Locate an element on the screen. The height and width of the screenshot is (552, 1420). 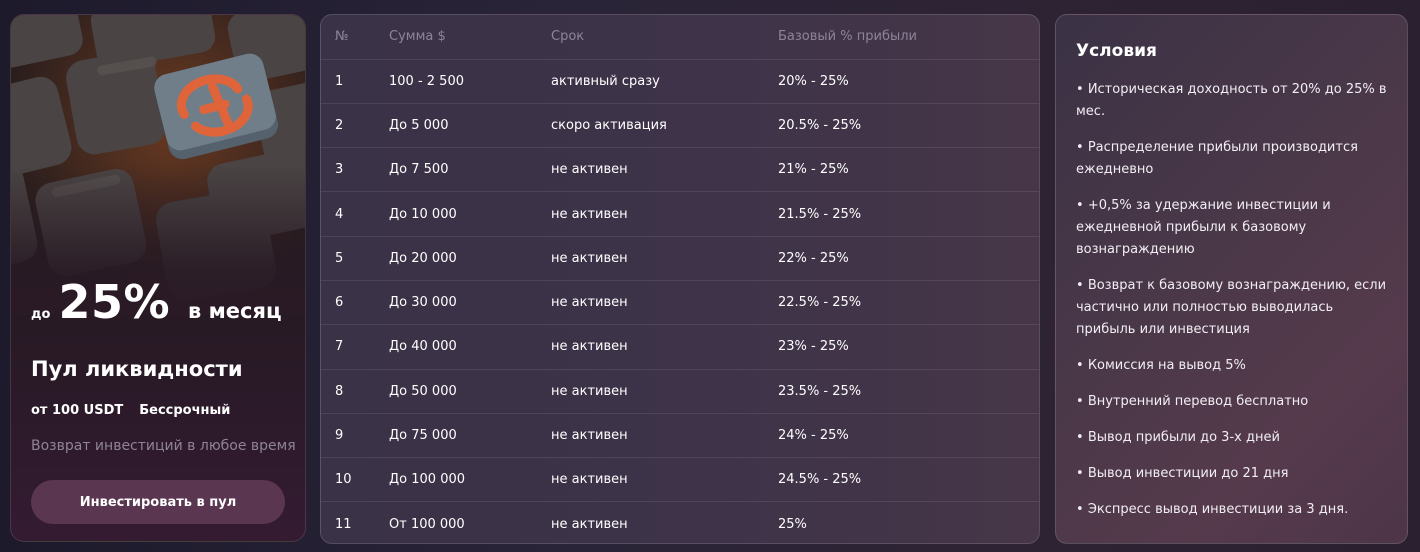
column-header-term: Срок is located at coordinates (664, 37).